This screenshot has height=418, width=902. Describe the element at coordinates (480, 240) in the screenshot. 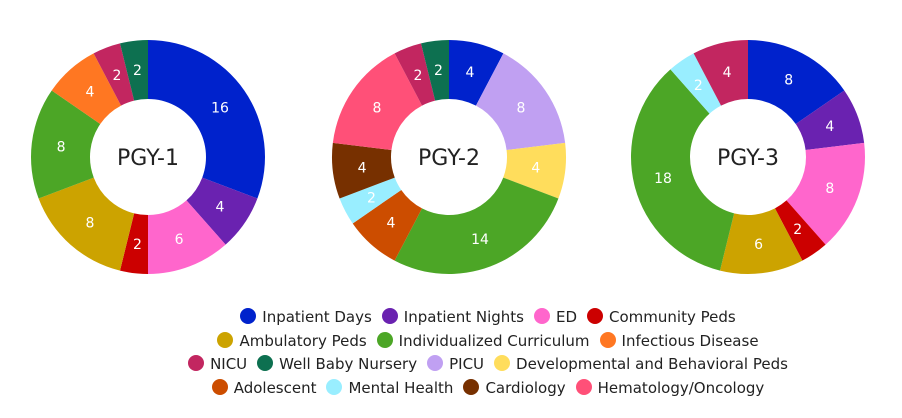

I see `data-label: 14` at that location.